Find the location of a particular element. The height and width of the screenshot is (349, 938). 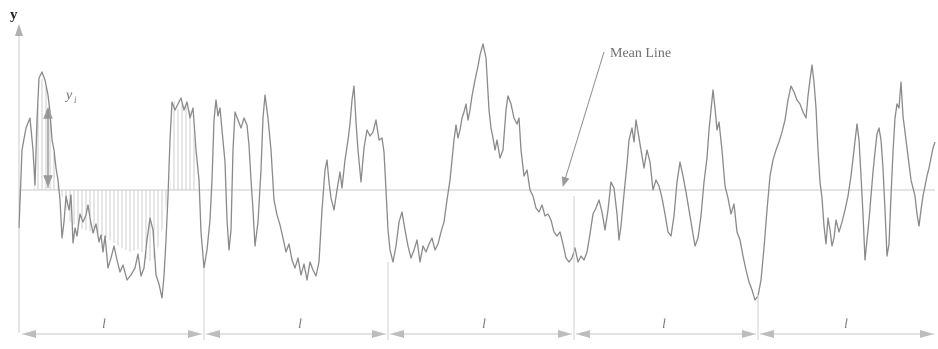

segment-label-1: l is located at coordinates (104, 324).